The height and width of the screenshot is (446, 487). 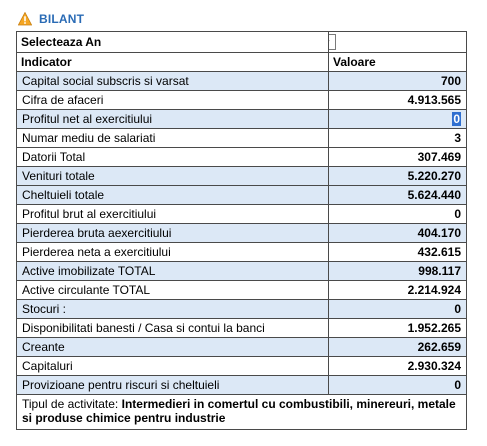 What do you see at coordinates (397, 100) in the screenshot?
I see `row-value: 4.913.565` at bounding box center [397, 100].